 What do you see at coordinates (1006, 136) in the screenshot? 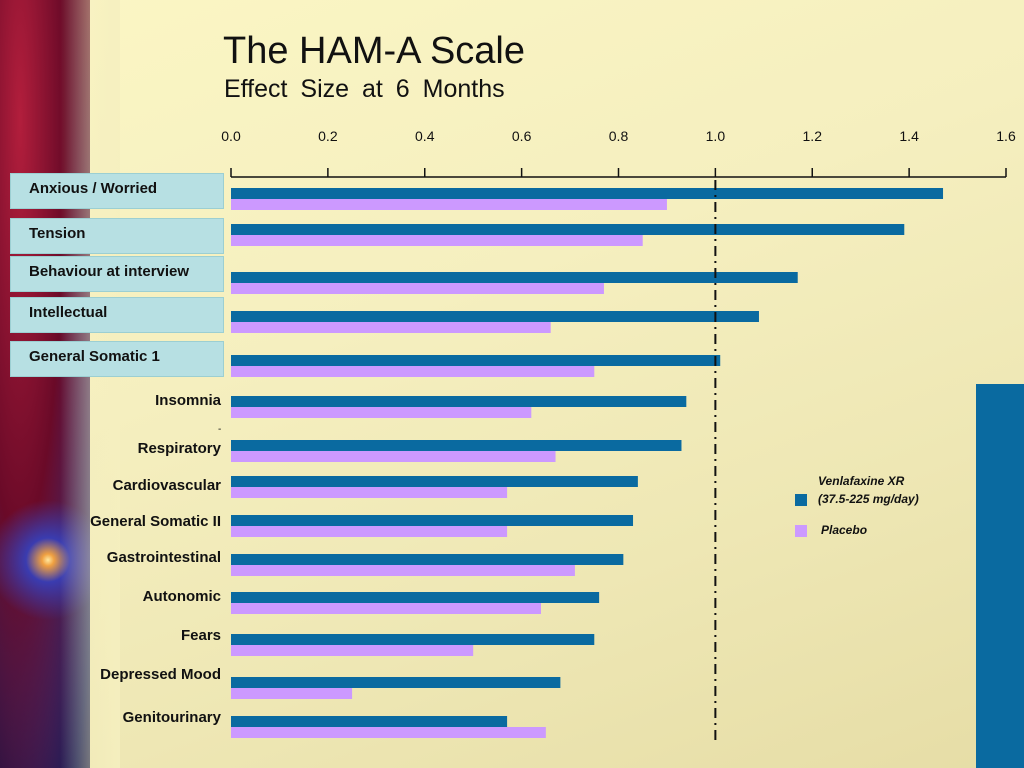
I see `x-tick-label-8: 1.6` at bounding box center [1006, 136].